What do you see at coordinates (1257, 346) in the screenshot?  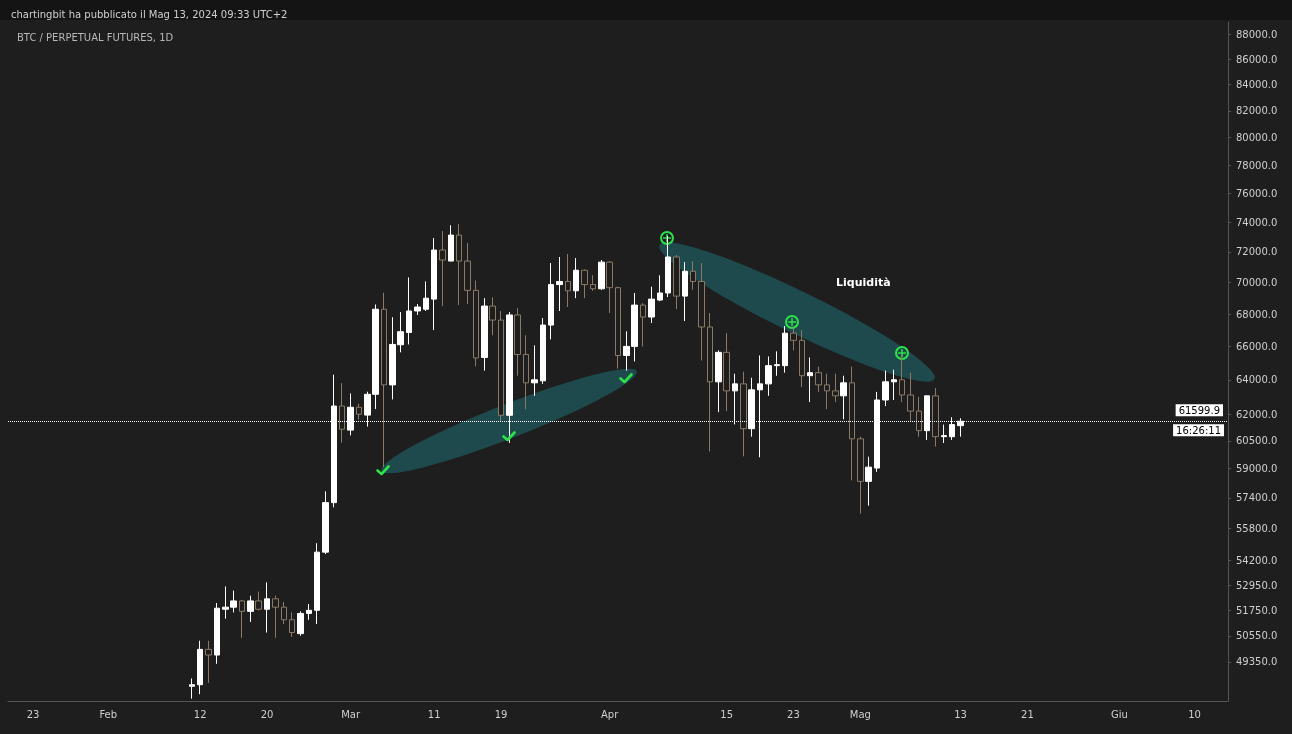 I see `y-tick-label: 66000.0` at bounding box center [1257, 346].